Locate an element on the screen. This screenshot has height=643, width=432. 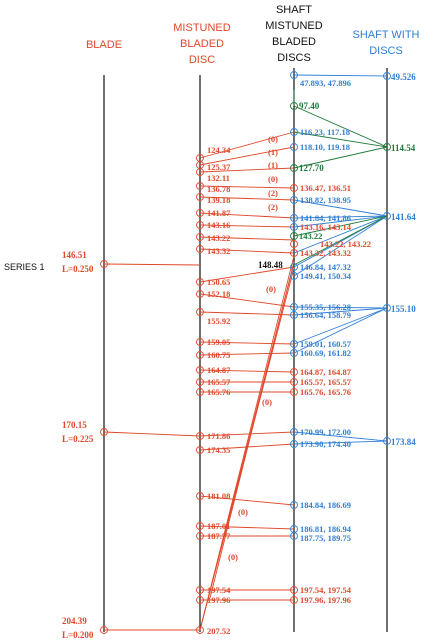
nodal-diameter-tags: (0) (1) (1) (0) (2) (2) (0) (0) (0) (0) is located at coordinates (253, 348).